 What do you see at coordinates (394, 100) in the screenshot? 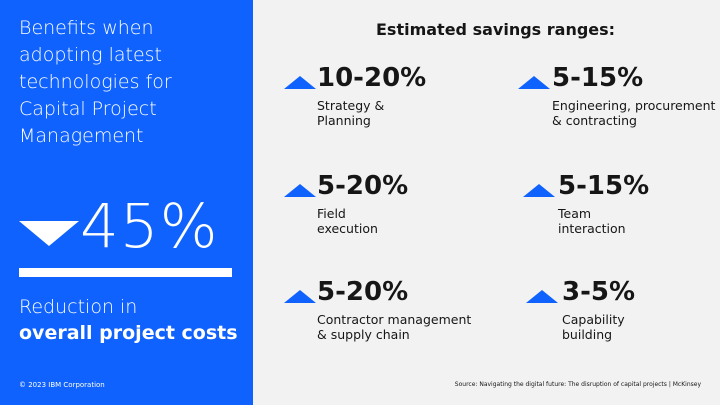
I see `savings-item: 10-20% Strategy & Planning` at bounding box center [394, 100].